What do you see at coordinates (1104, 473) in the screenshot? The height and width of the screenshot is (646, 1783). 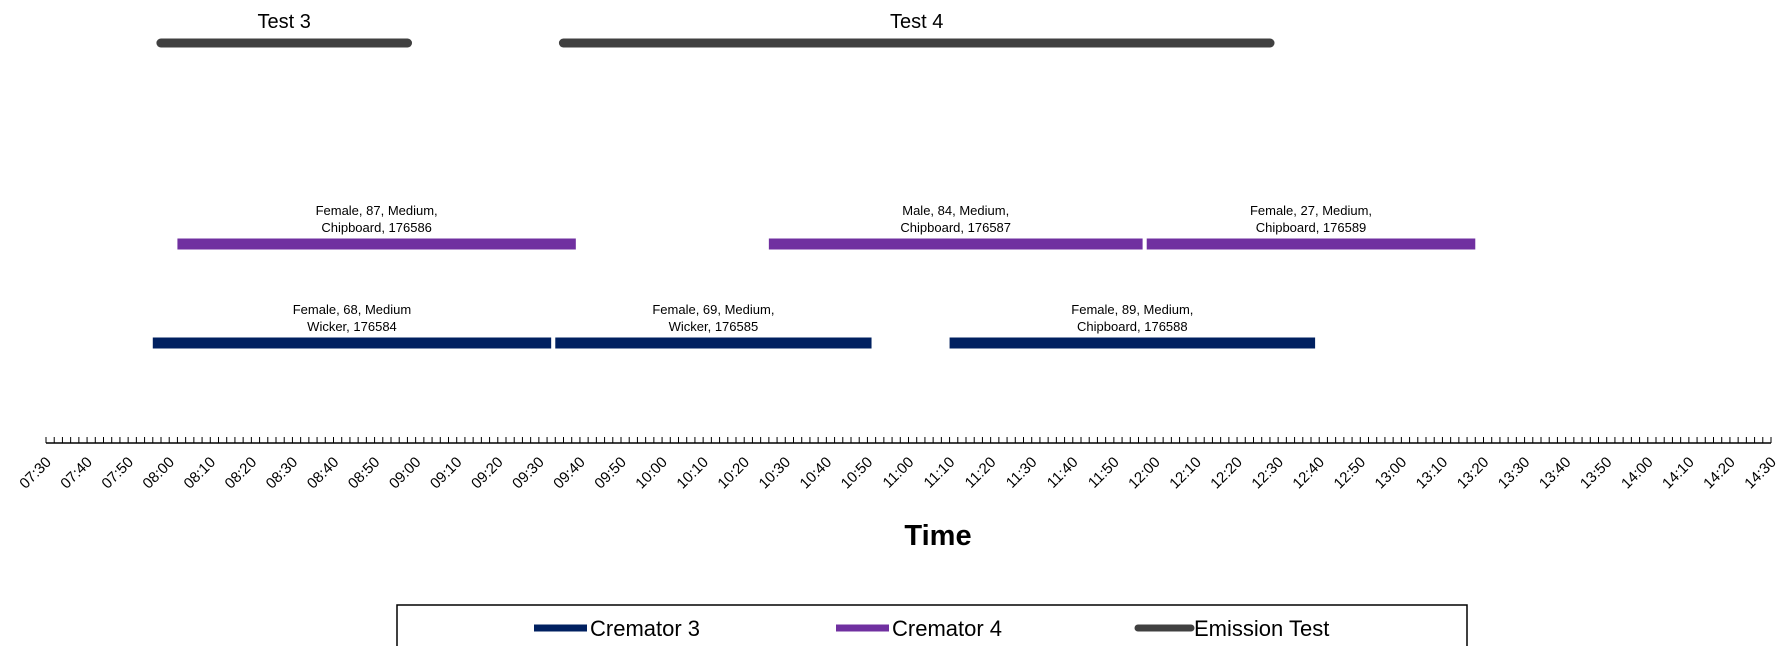 I see `x-tick-label: 11:50` at bounding box center [1104, 473].